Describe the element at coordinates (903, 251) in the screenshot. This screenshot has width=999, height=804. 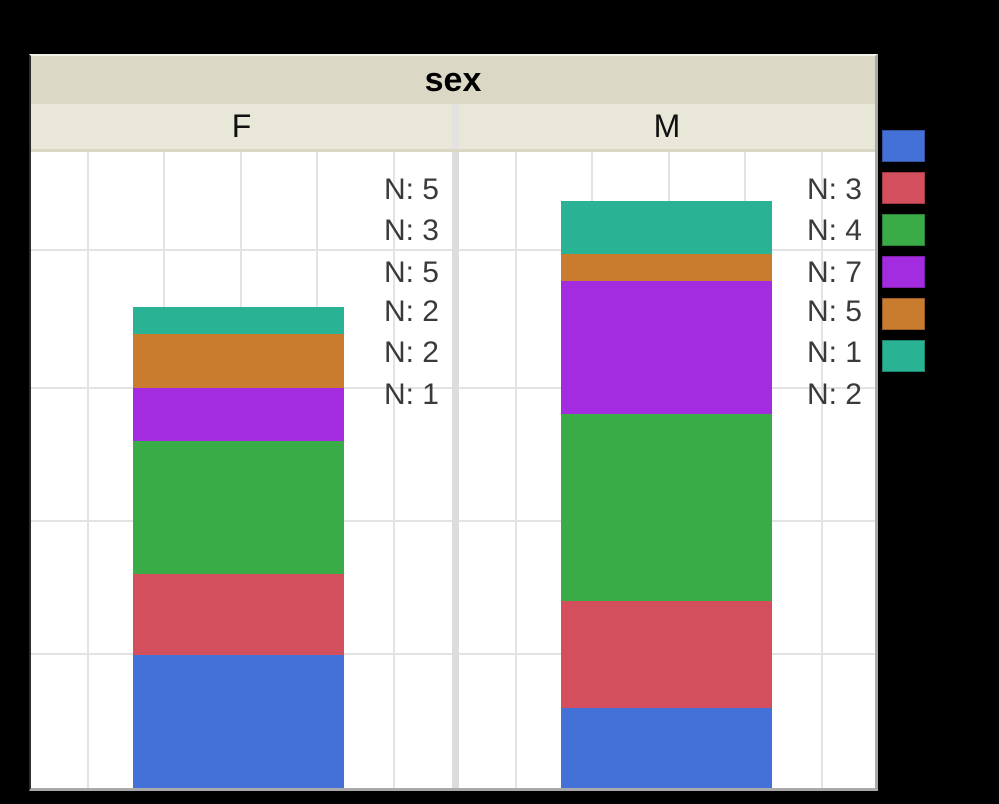
I see `legend` at that location.